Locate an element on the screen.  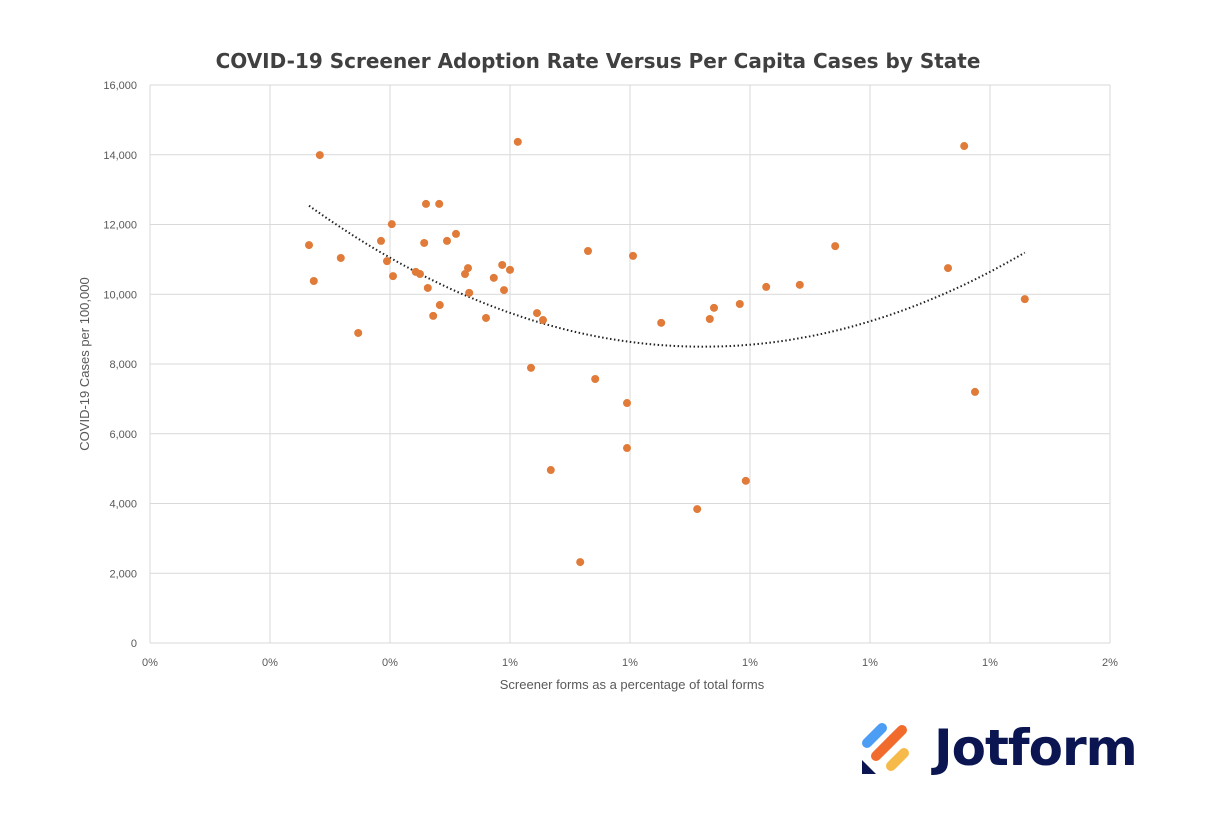
x-tick-label: 2% is located at coordinates (1110, 663).